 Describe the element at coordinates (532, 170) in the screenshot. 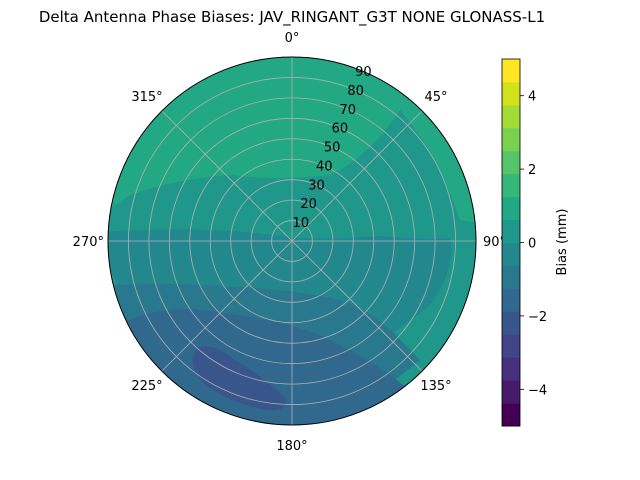

I see `colorbar-tick-label-3: 2` at that location.